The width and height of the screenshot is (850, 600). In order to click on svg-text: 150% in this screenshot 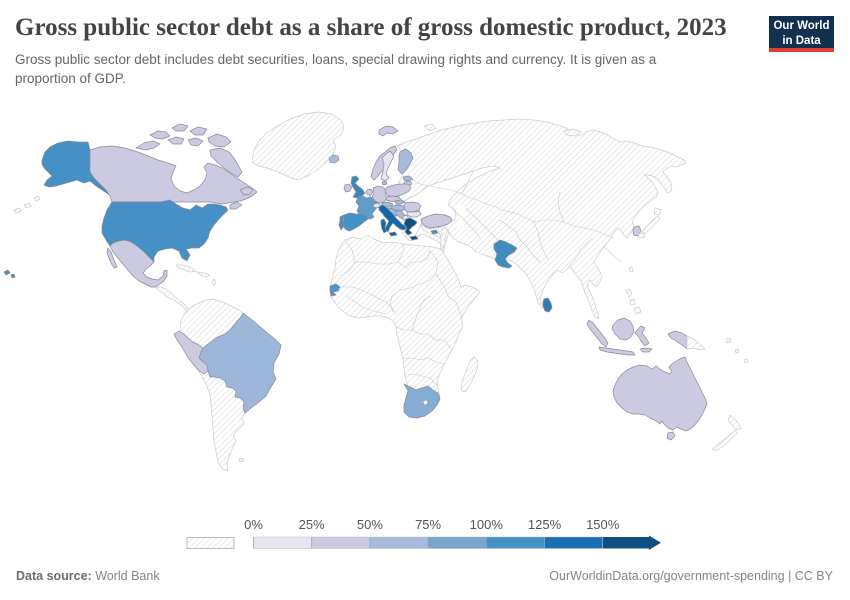, I will do `click(603, 524)`.